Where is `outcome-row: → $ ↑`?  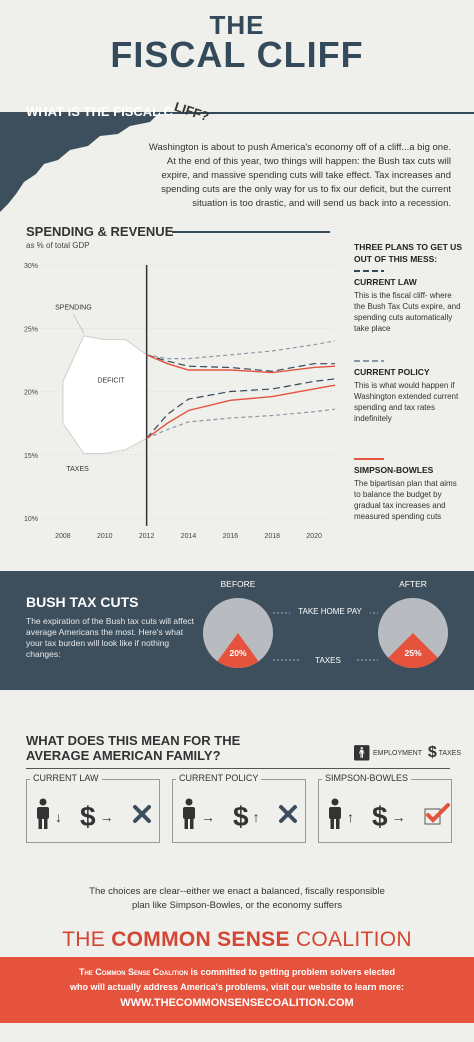 outcome-row: → $ ↑ is located at coordinates (239, 816).